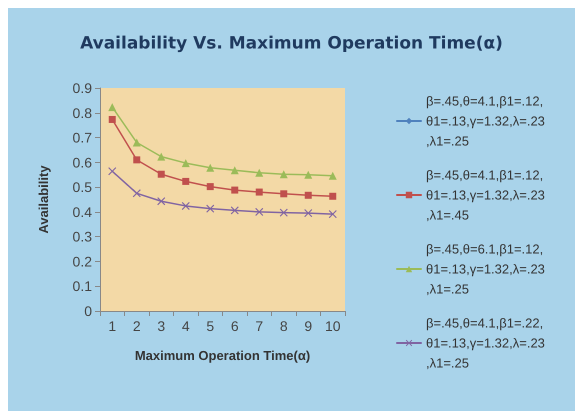 This screenshot has height=419, width=583. Describe the element at coordinates (82, 212) in the screenshot. I see `y-tick-label: 0.4` at that location.